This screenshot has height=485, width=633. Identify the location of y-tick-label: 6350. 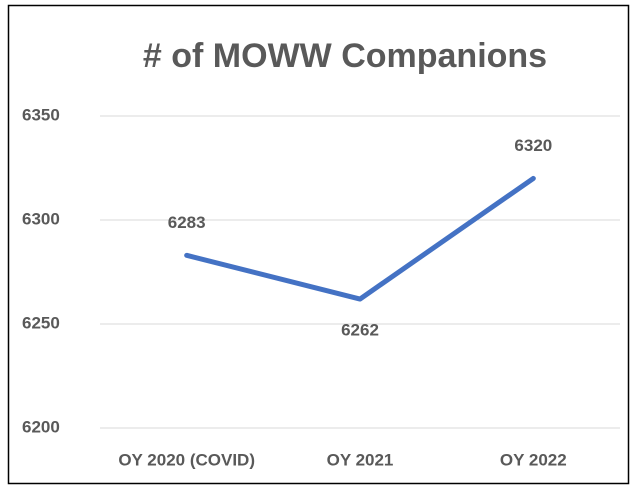
(41, 114).